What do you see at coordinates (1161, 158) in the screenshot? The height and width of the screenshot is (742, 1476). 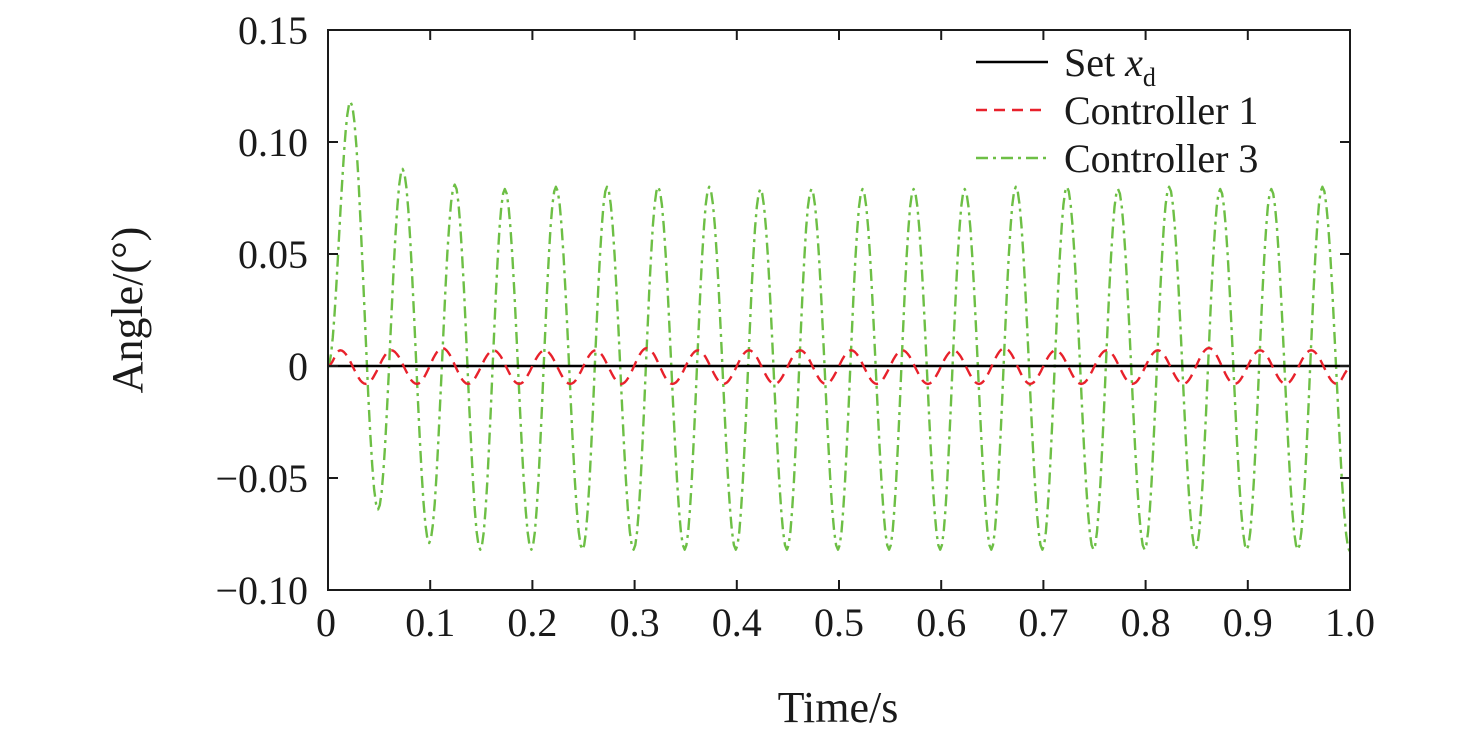 I see `legend-label-c3: Controller 3` at bounding box center [1161, 158].